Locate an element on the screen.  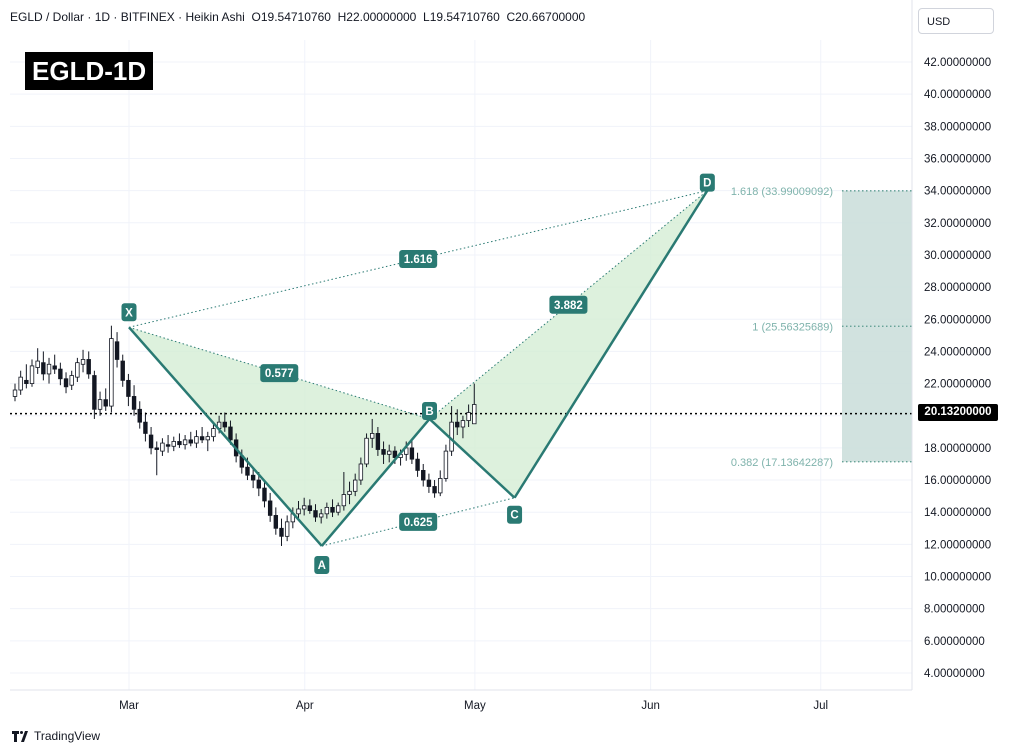
point-label-d: D is located at coordinates (707, 182).